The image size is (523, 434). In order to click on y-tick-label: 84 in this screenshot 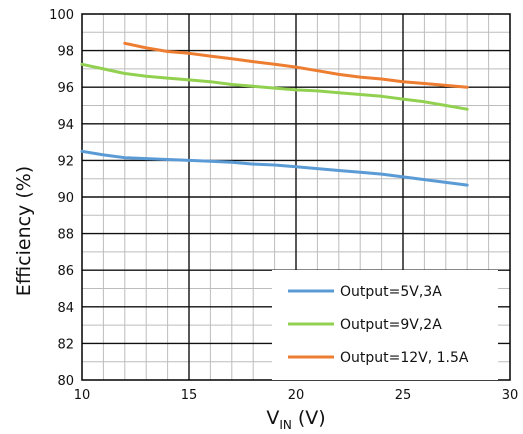, I will do `click(65, 308)`.